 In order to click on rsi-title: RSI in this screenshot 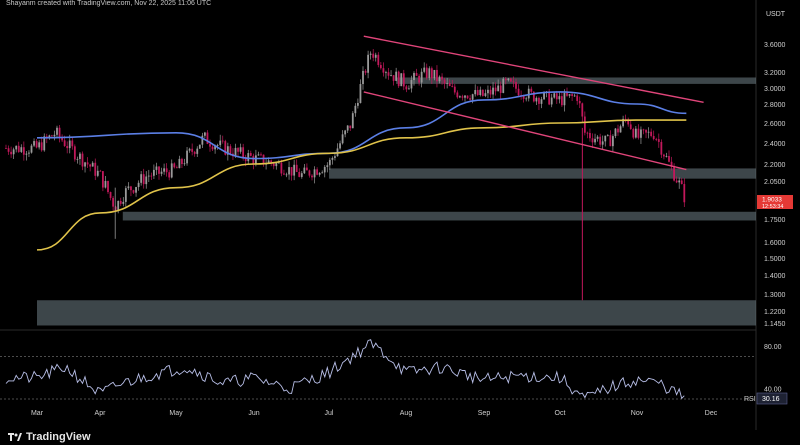, I will do `click(750, 399)`.